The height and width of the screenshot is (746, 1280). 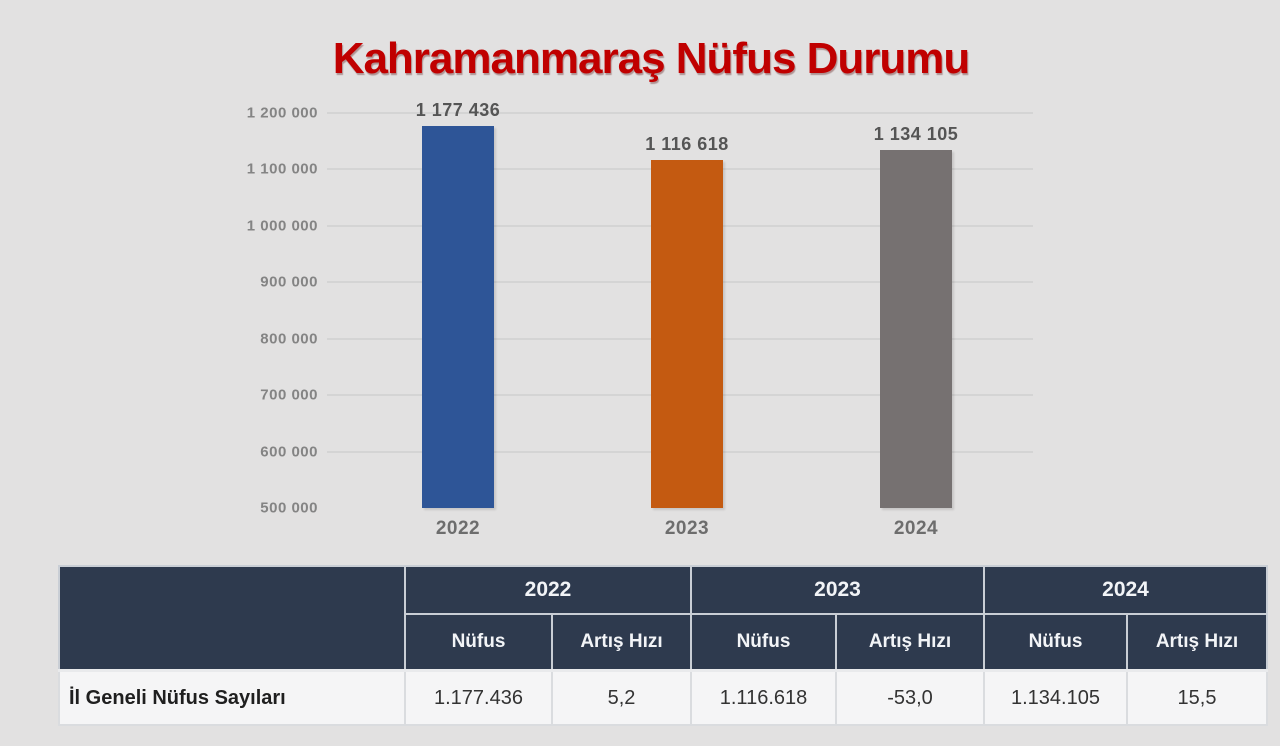 I want to click on x-axis-label-2024: 2024, so click(x=916, y=528).